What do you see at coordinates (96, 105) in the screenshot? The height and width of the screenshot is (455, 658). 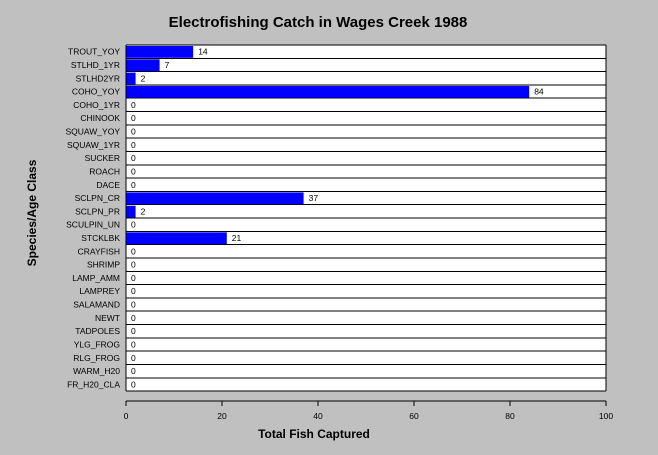 I see `category-label: COHO_1YR` at bounding box center [96, 105].